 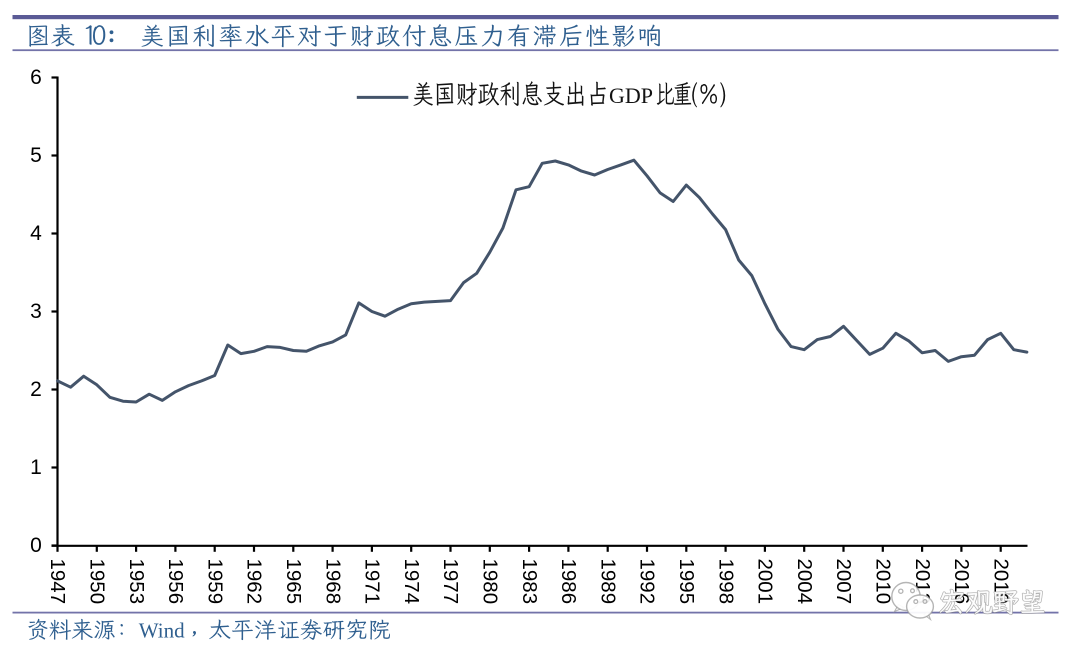 I want to click on svg-text: 1983, so click(x=529, y=582).